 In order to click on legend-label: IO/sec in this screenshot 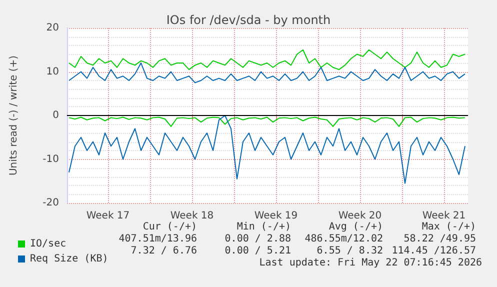, I will do `click(48, 244)`.